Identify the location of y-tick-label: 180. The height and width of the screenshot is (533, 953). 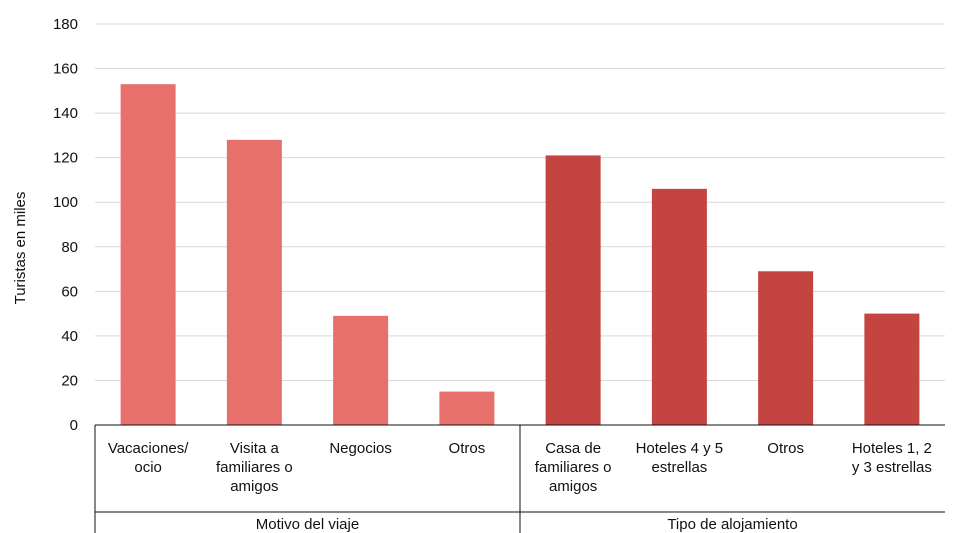
(65, 24).